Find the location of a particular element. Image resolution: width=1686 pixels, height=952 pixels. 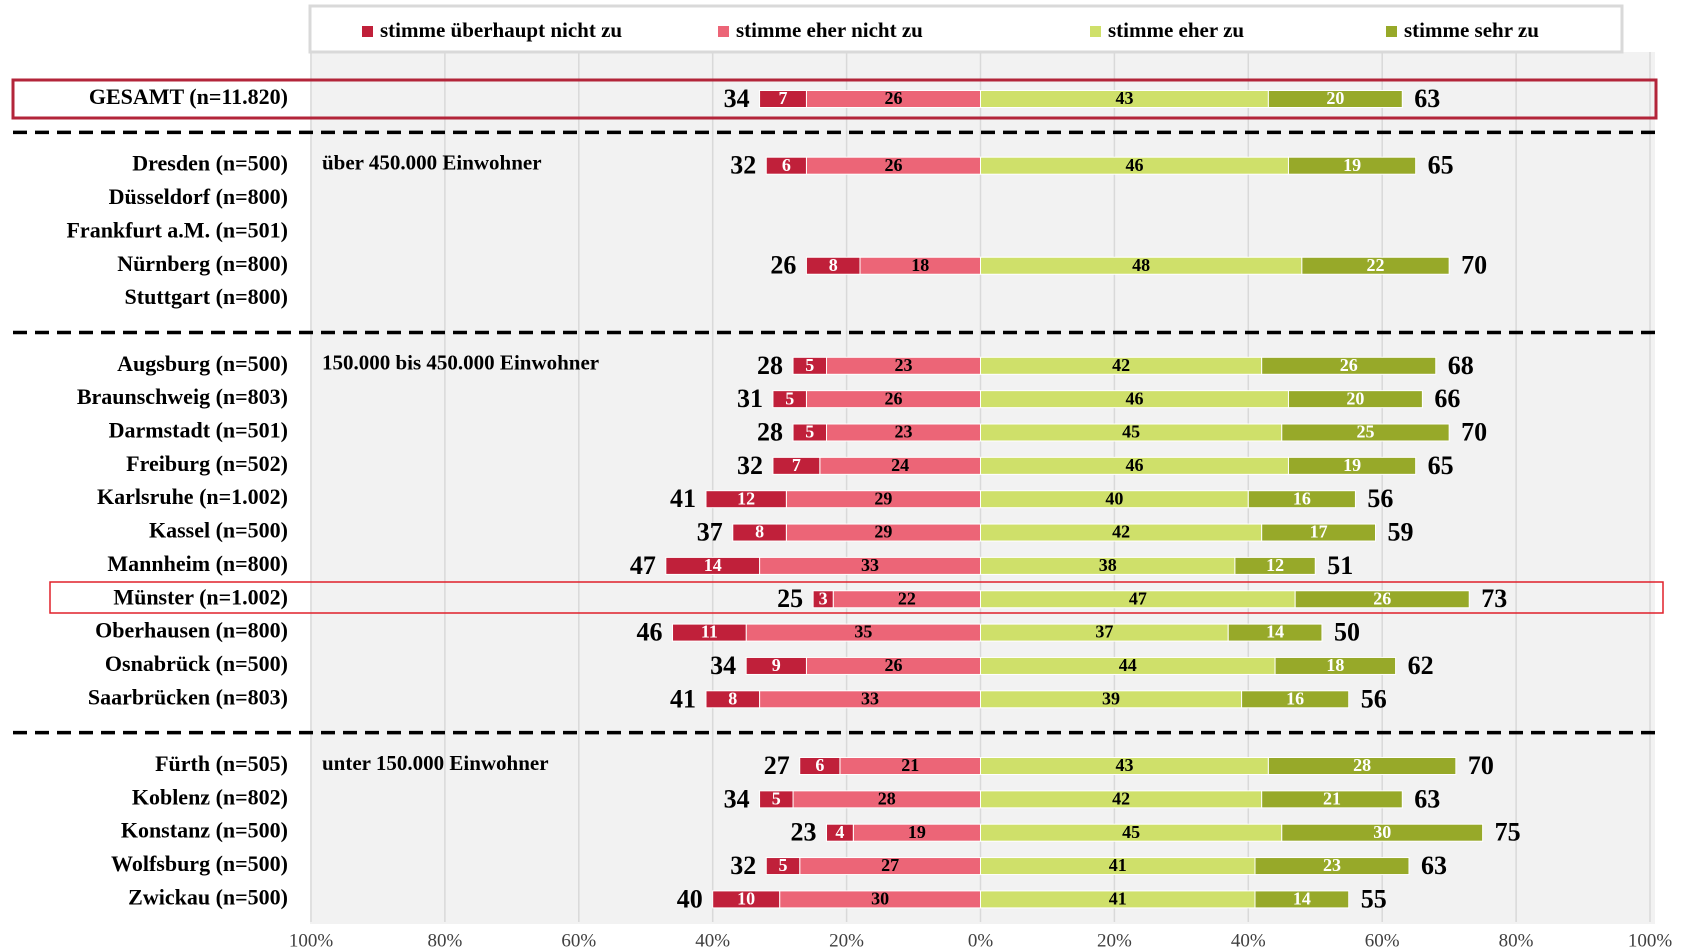

segment-label: 12 is located at coordinates (746, 498).